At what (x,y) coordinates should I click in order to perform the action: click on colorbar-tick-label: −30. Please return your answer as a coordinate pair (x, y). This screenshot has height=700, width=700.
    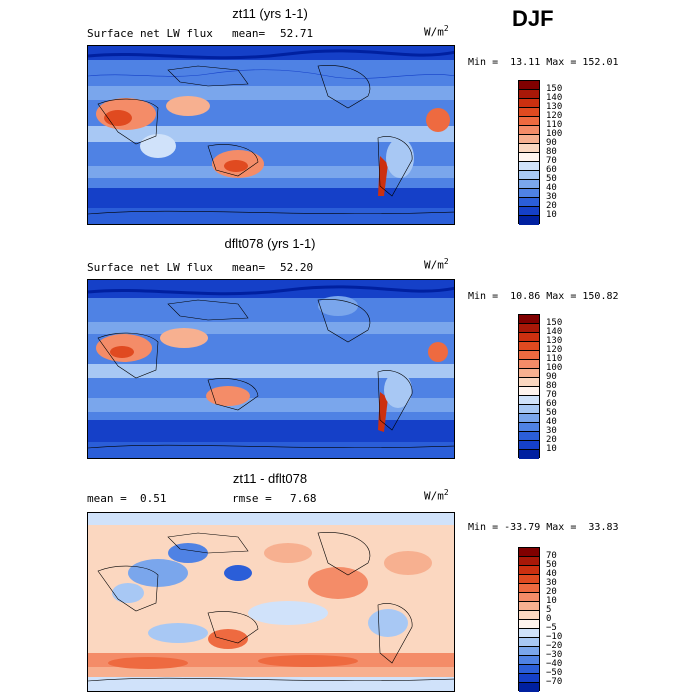
    Looking at the image, I should click on (554, 655).